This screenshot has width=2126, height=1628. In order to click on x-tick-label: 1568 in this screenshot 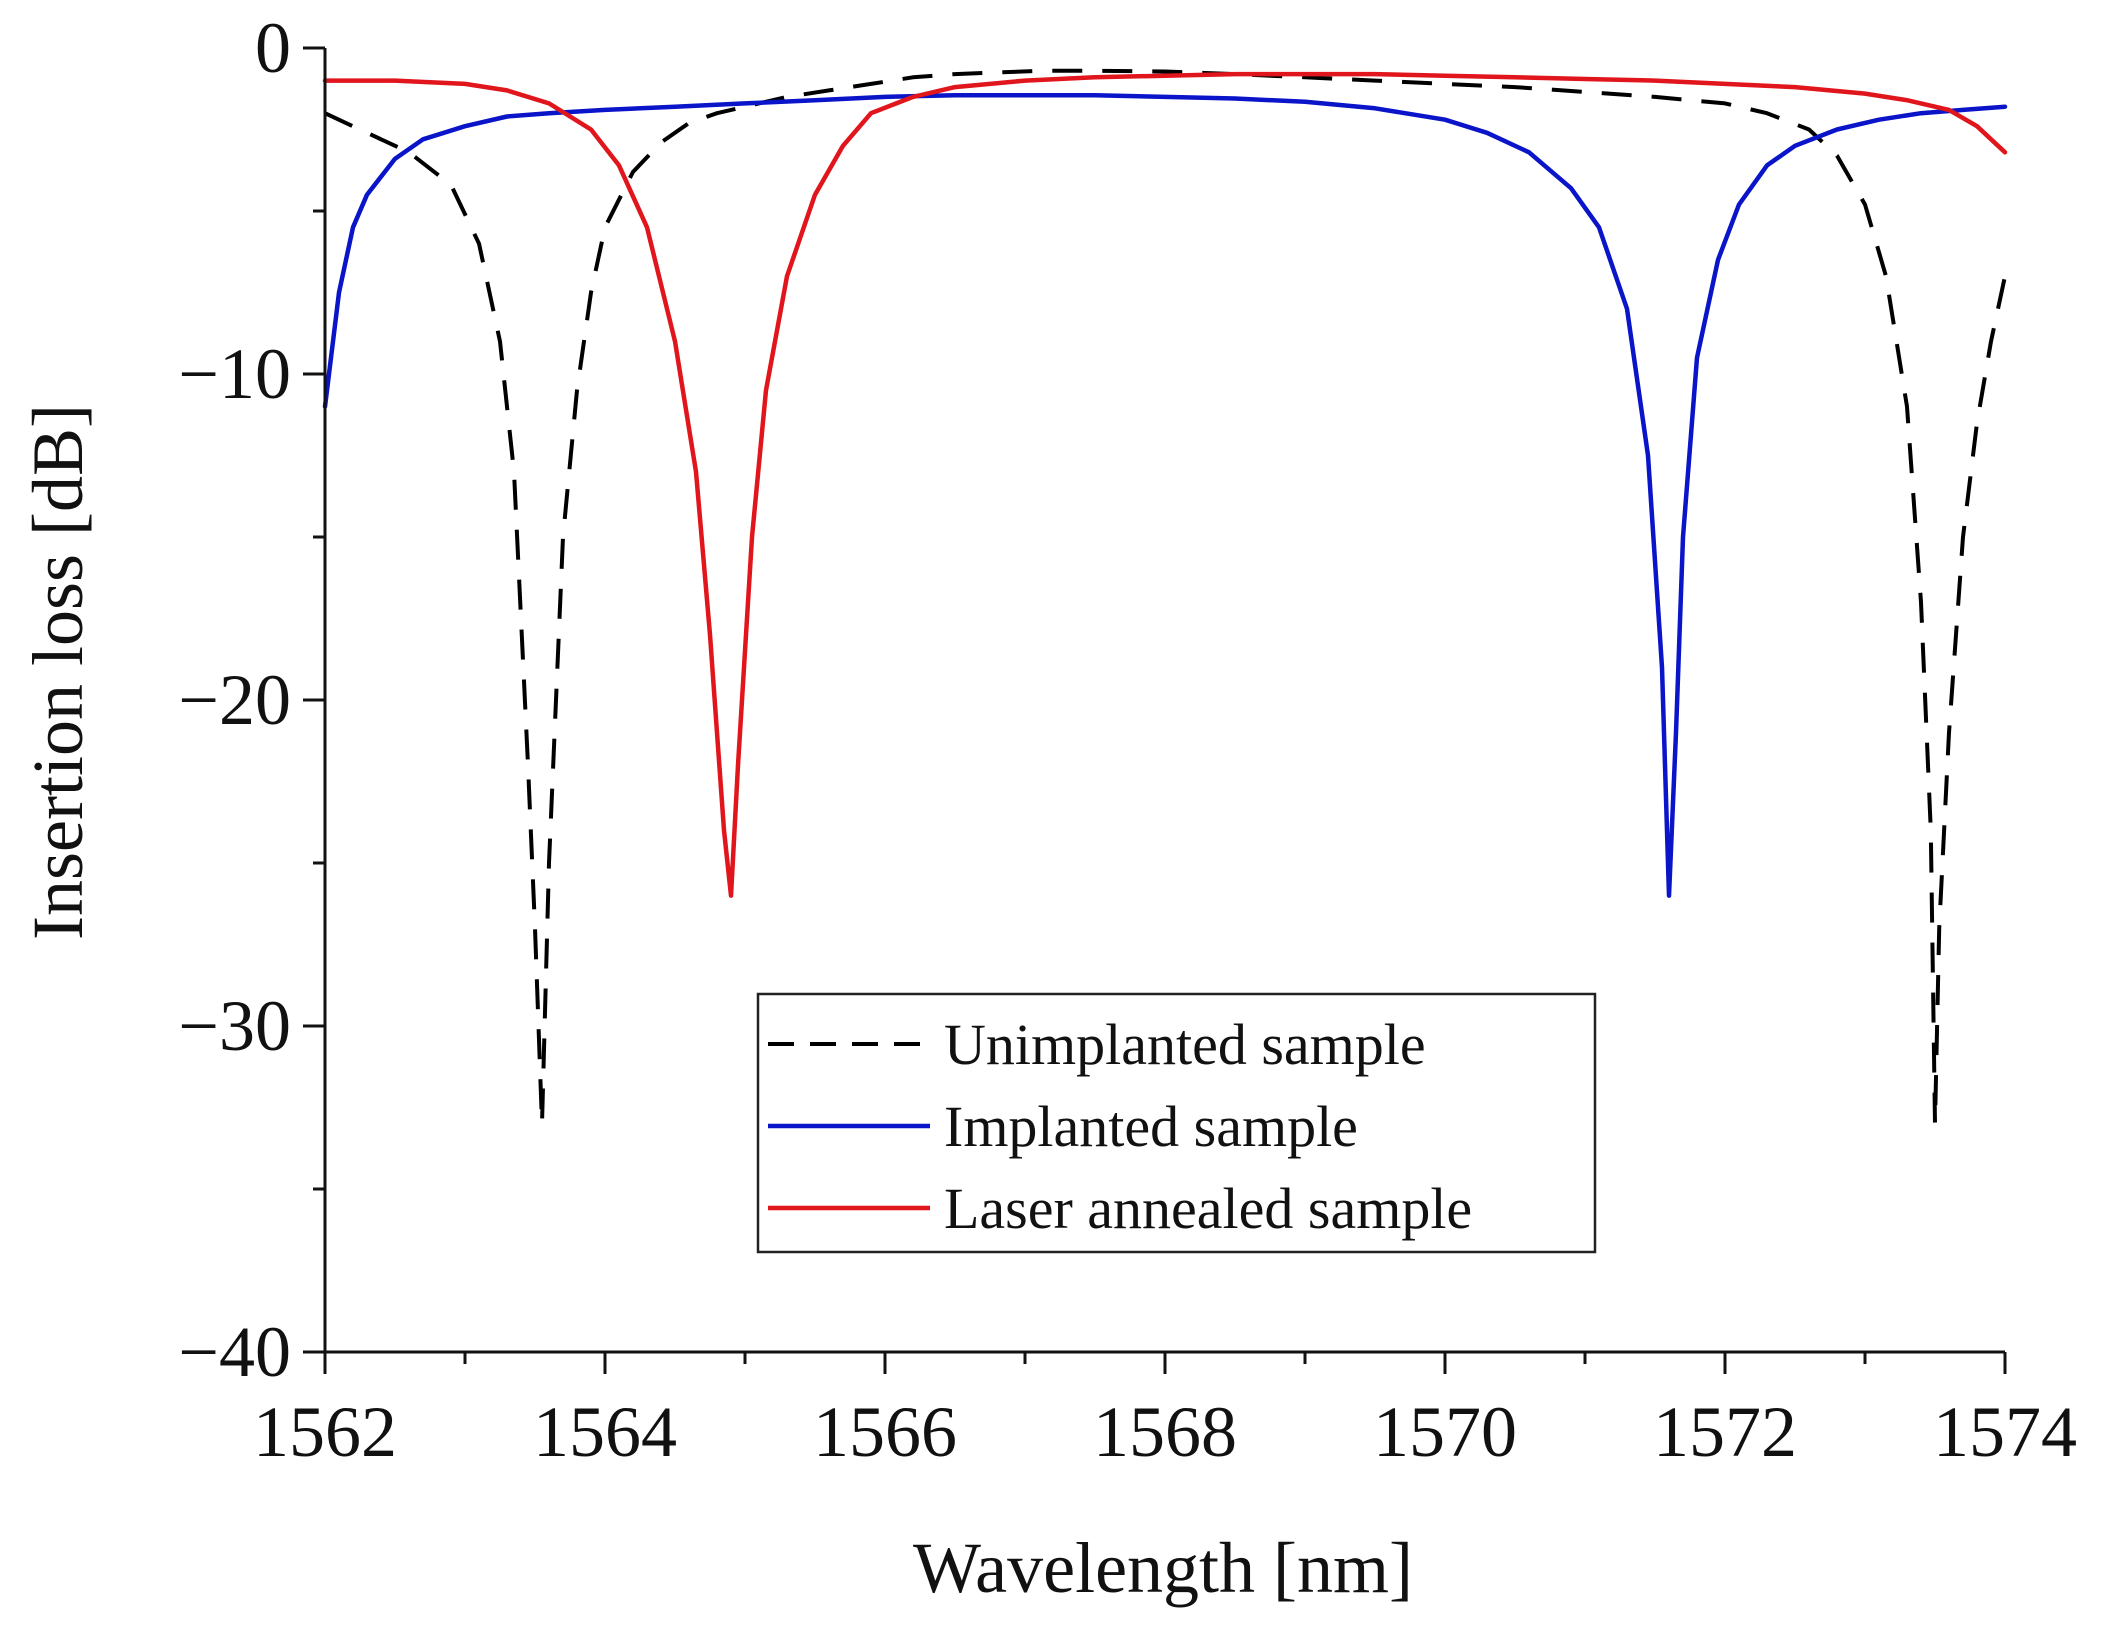, I will do `click(1165, 1432)`.